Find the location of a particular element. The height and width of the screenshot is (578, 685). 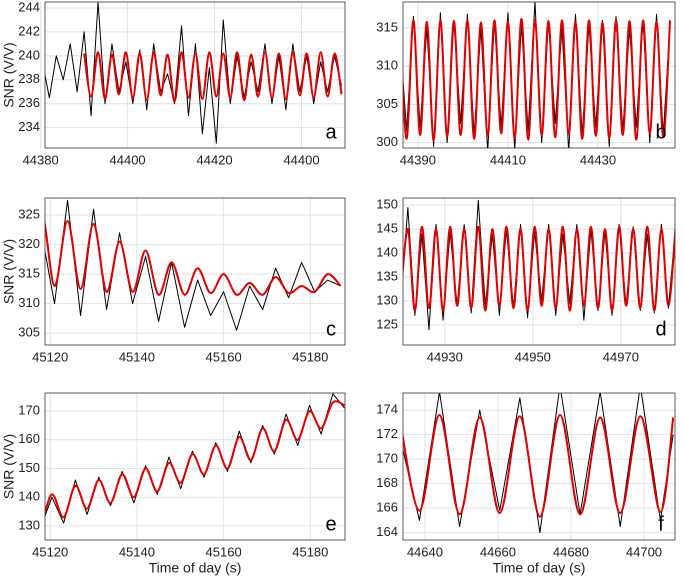

y-tick-label: 244 is located at coordinates (29, 7).